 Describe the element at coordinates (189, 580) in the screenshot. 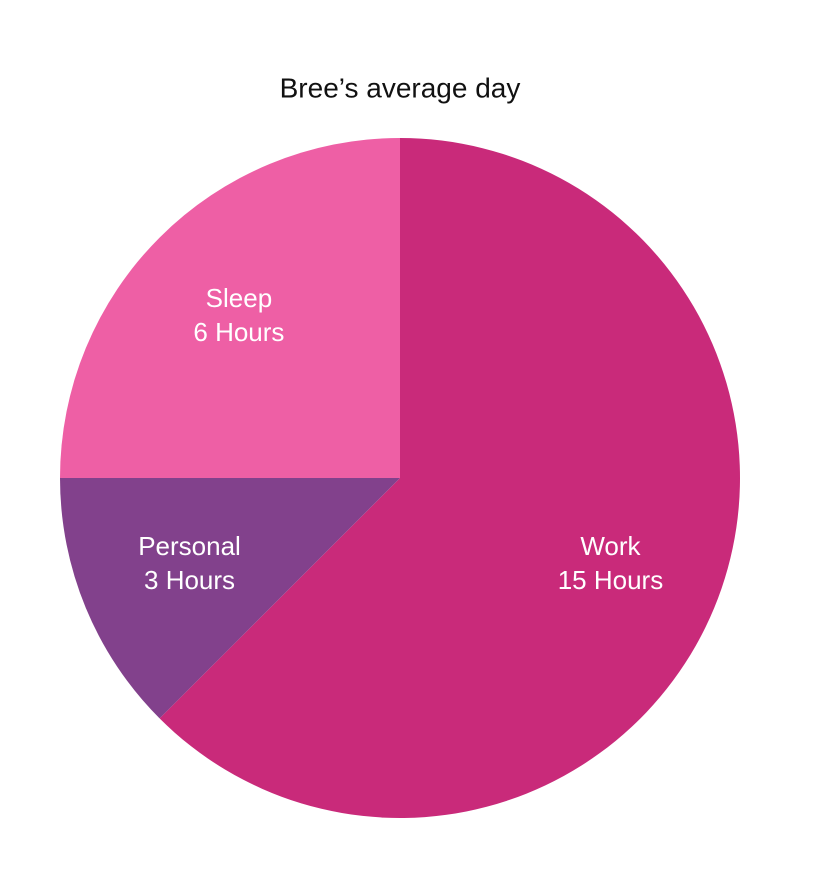

I see `slice-value-label: 3 Hours` at that location.